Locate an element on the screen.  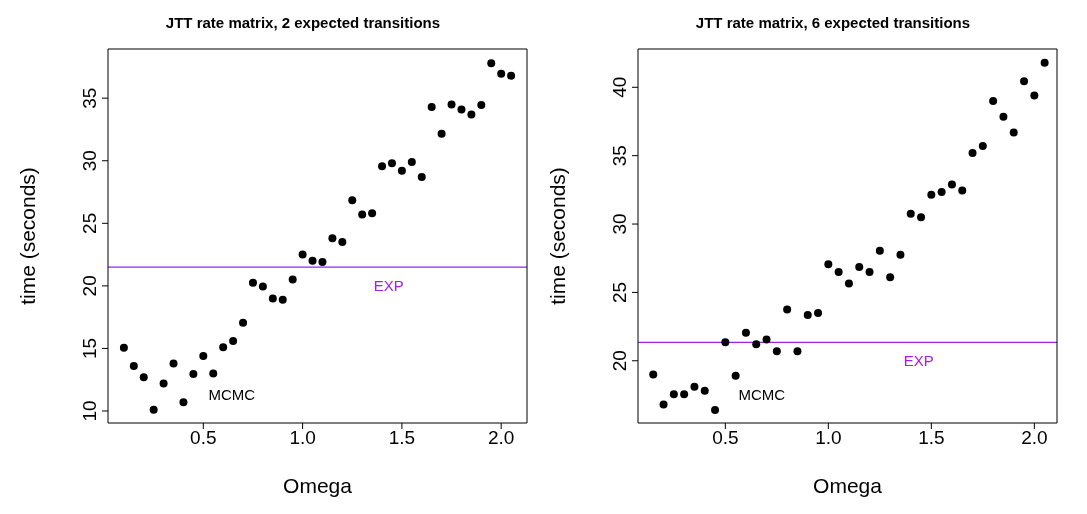
chart-title: JTT rate matrix, 2 expected transitions is located at coordinates (303, 23).